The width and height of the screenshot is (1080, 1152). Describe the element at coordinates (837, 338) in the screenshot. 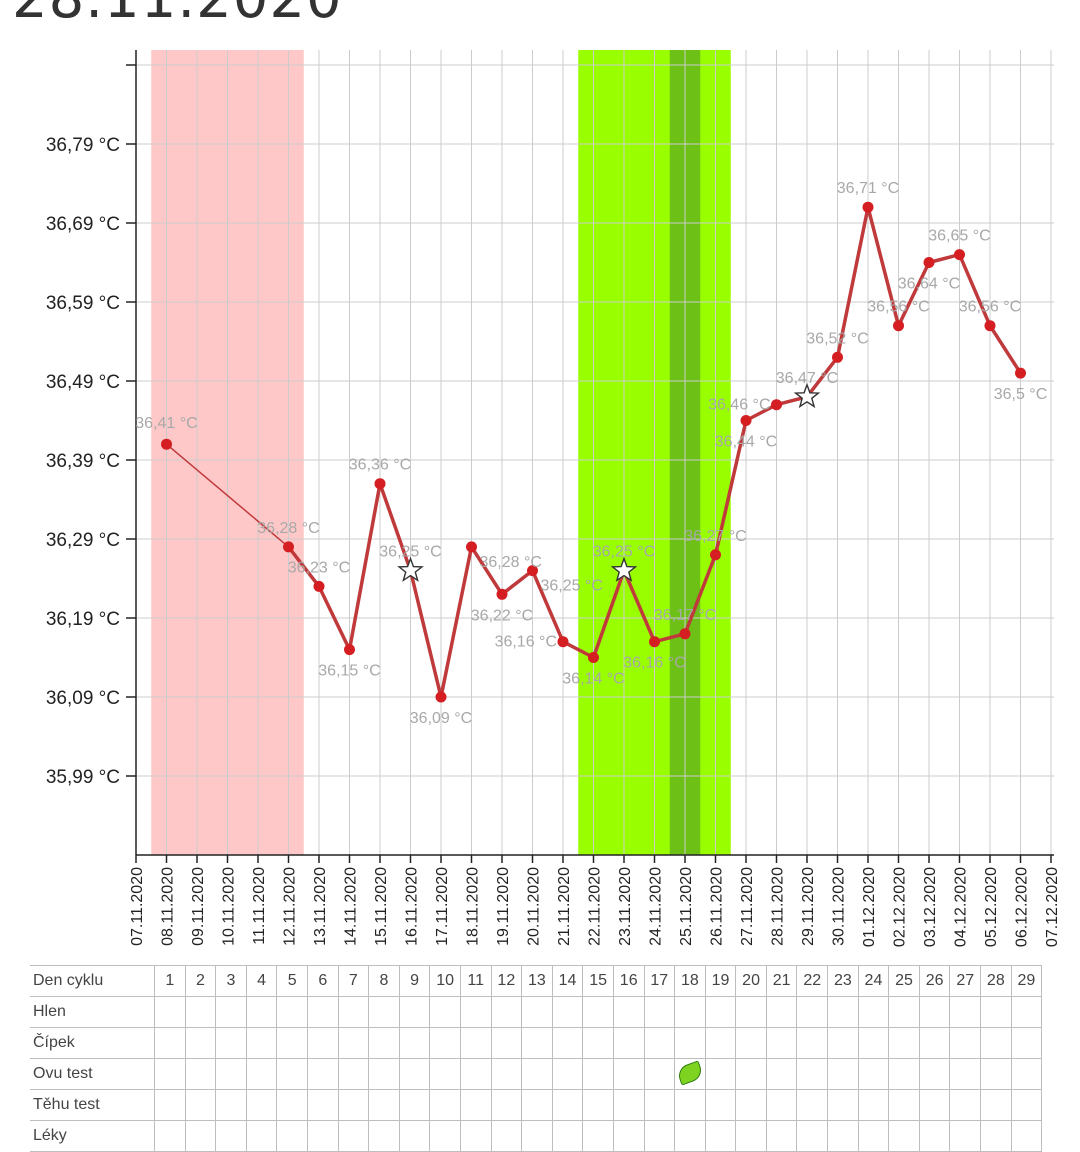

I see `data-label: 36,52 °C` at that location.